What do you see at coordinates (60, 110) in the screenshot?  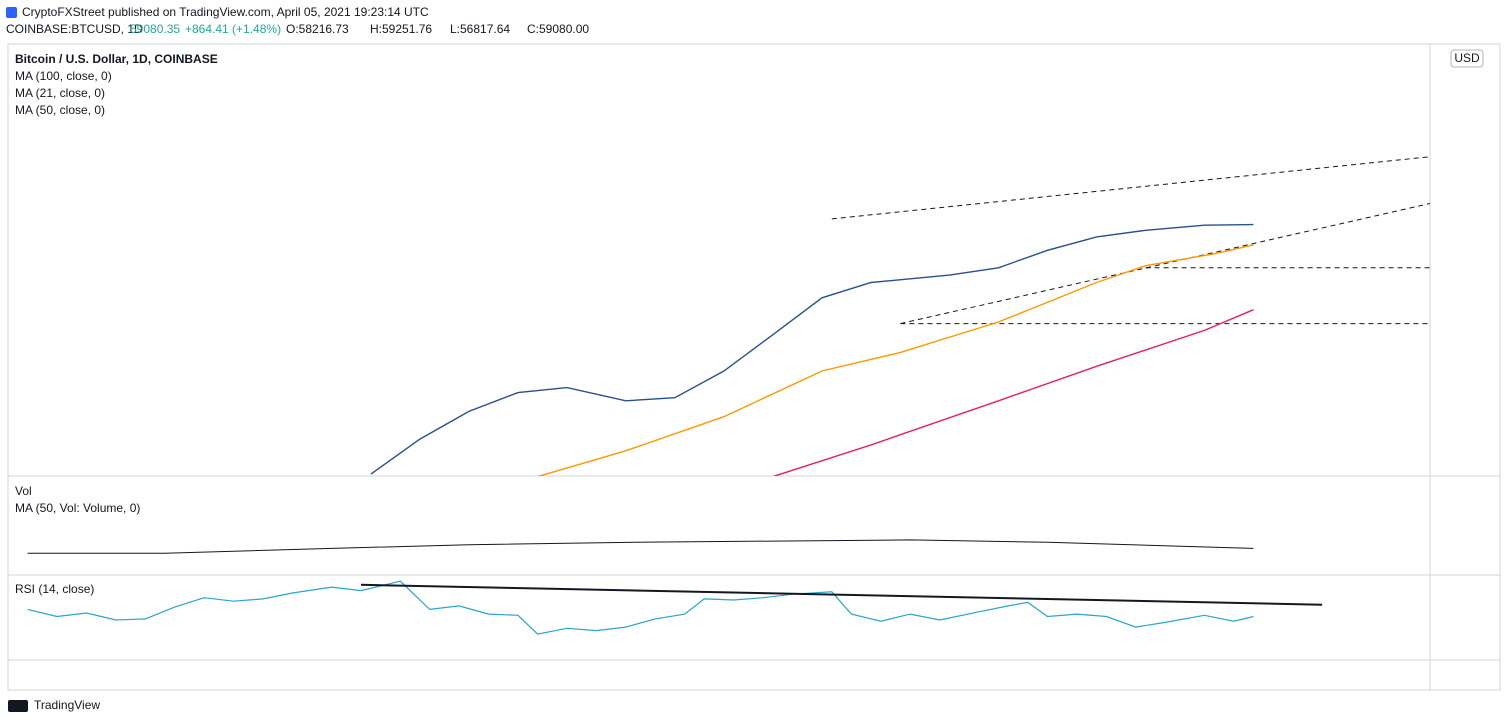 I see `legend-entry: MA (50, close, 0)` at bounding box center [60, 110].